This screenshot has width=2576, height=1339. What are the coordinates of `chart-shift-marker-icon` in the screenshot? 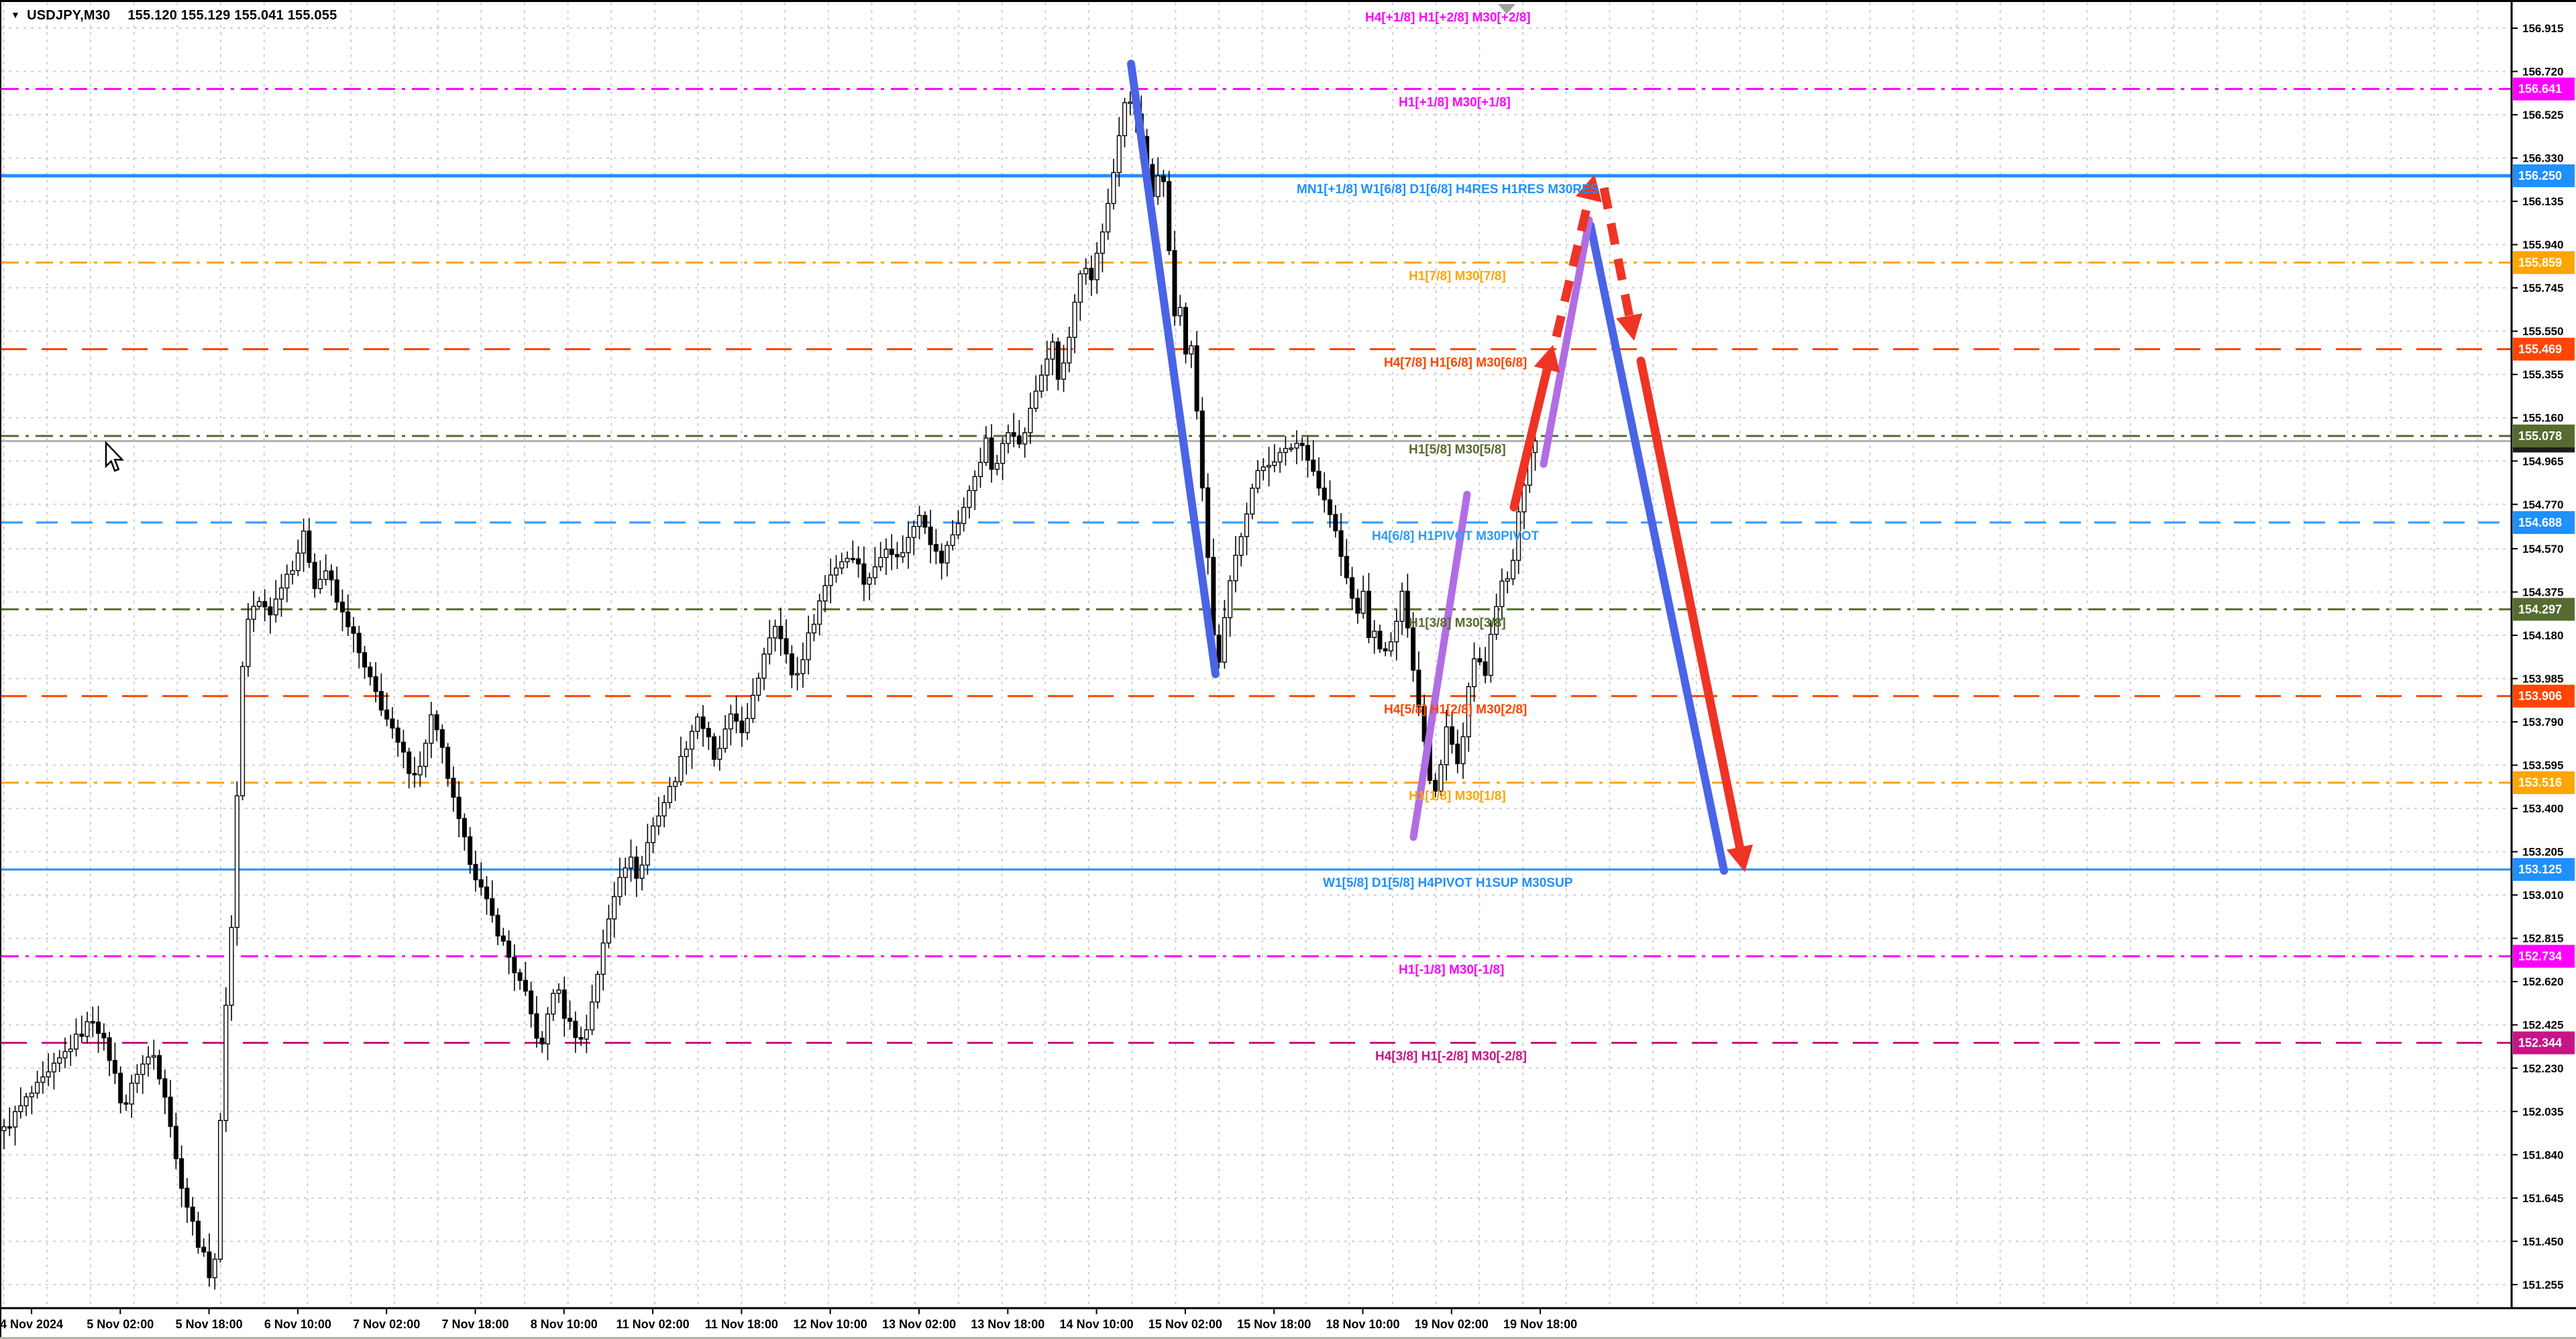 It's located at (1506, 9).